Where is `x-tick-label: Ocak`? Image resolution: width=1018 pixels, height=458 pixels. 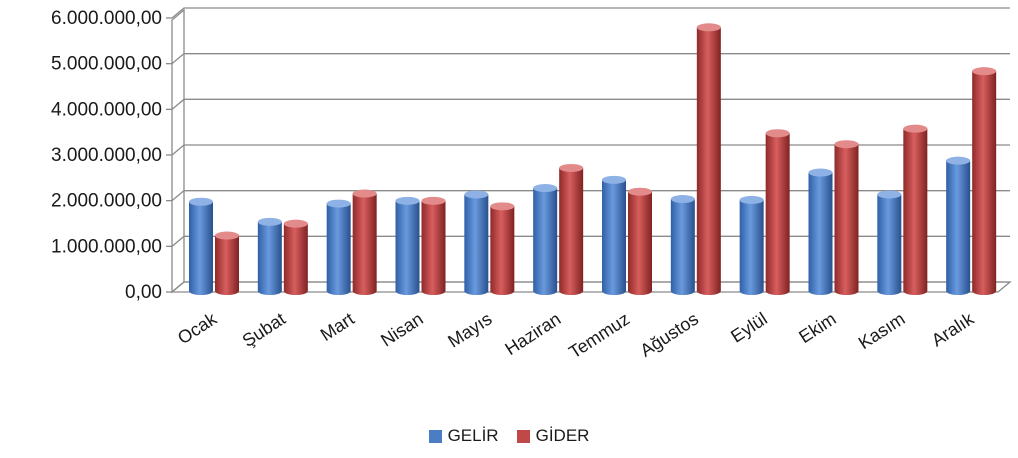 x-tick-label: Ocak is located at coordinates (197, 328).